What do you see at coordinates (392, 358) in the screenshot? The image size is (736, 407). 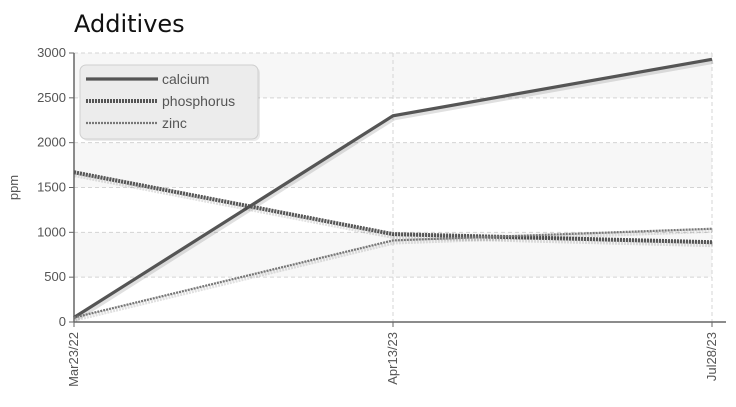 I see `x-tick-label: Apr13/23` at bounding box center [392, 358].